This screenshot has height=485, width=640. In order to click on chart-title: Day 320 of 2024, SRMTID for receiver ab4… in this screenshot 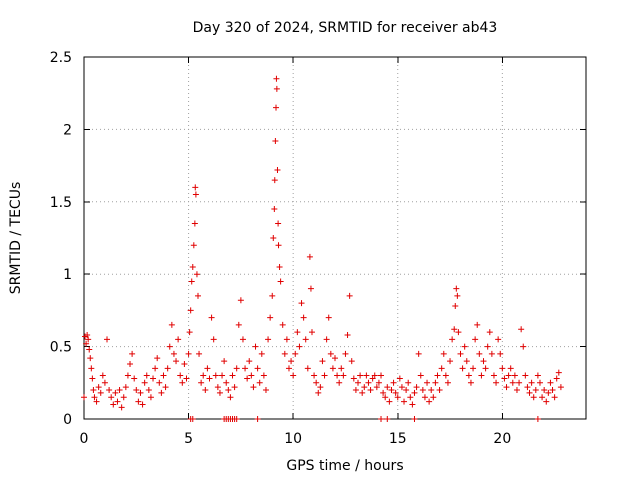, I will do `click(345, 28)`.